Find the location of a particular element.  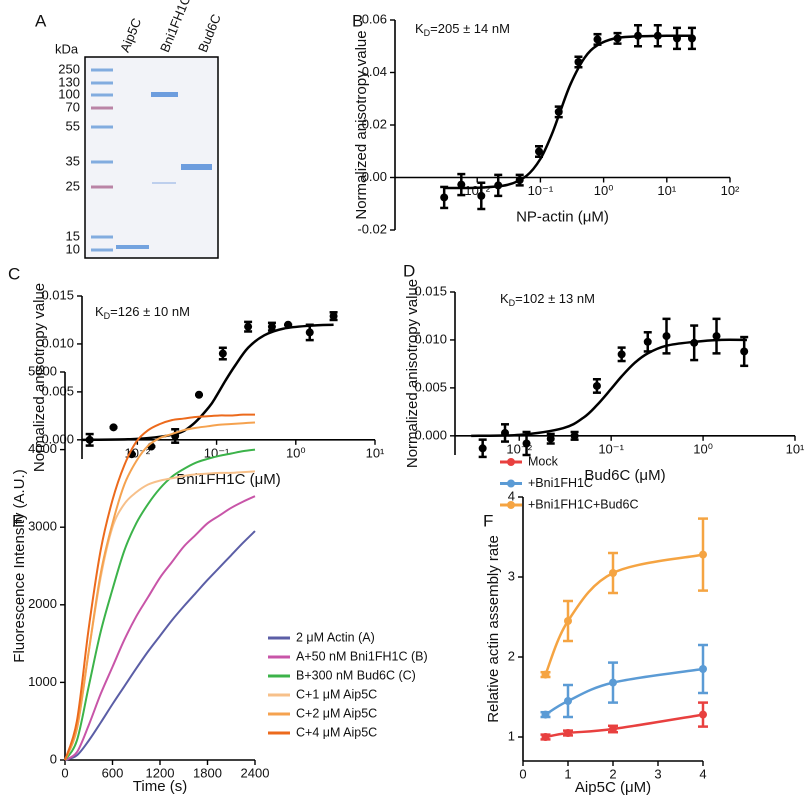

gel-unit: kDa is located at coordinates (67, 48).